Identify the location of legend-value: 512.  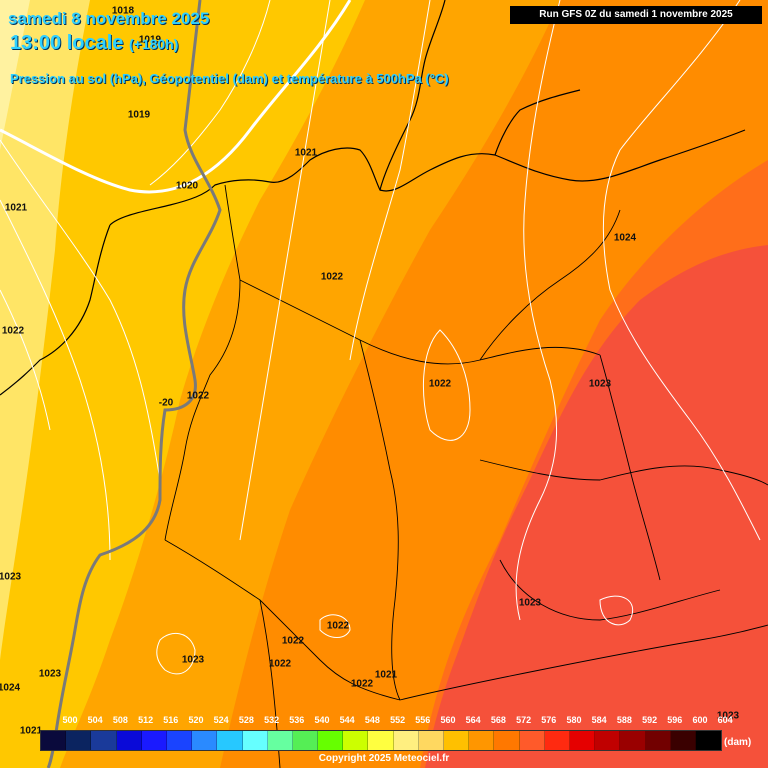
(146, 720).